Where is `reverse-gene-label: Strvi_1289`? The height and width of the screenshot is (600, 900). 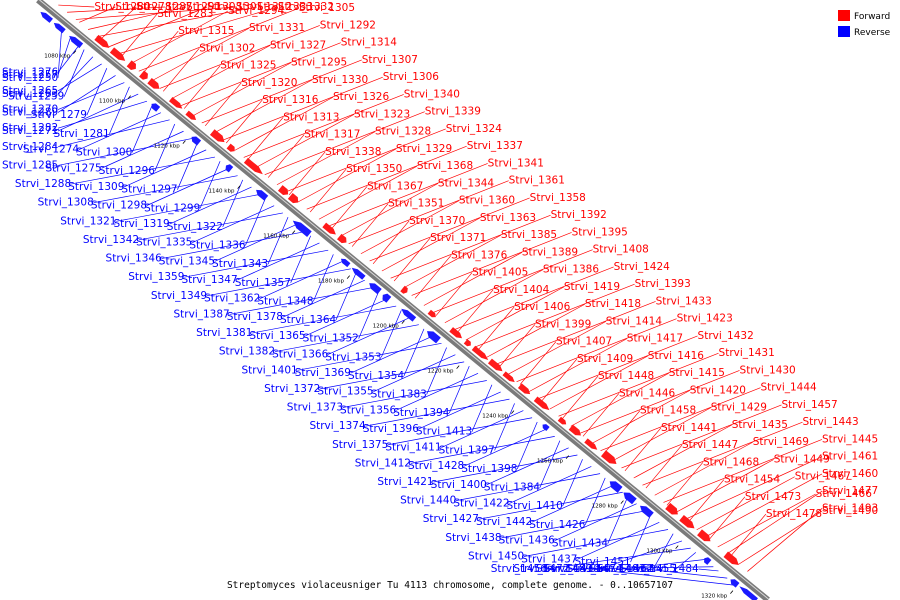 reverse-gene-label: Strvi_1289 is located at coordinates (30, 112).